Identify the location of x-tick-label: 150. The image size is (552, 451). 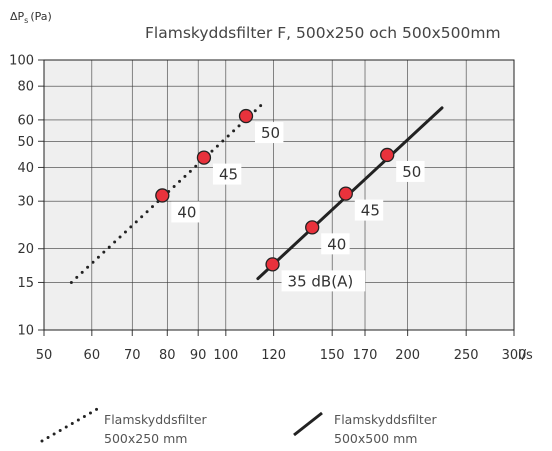
(332, 355).